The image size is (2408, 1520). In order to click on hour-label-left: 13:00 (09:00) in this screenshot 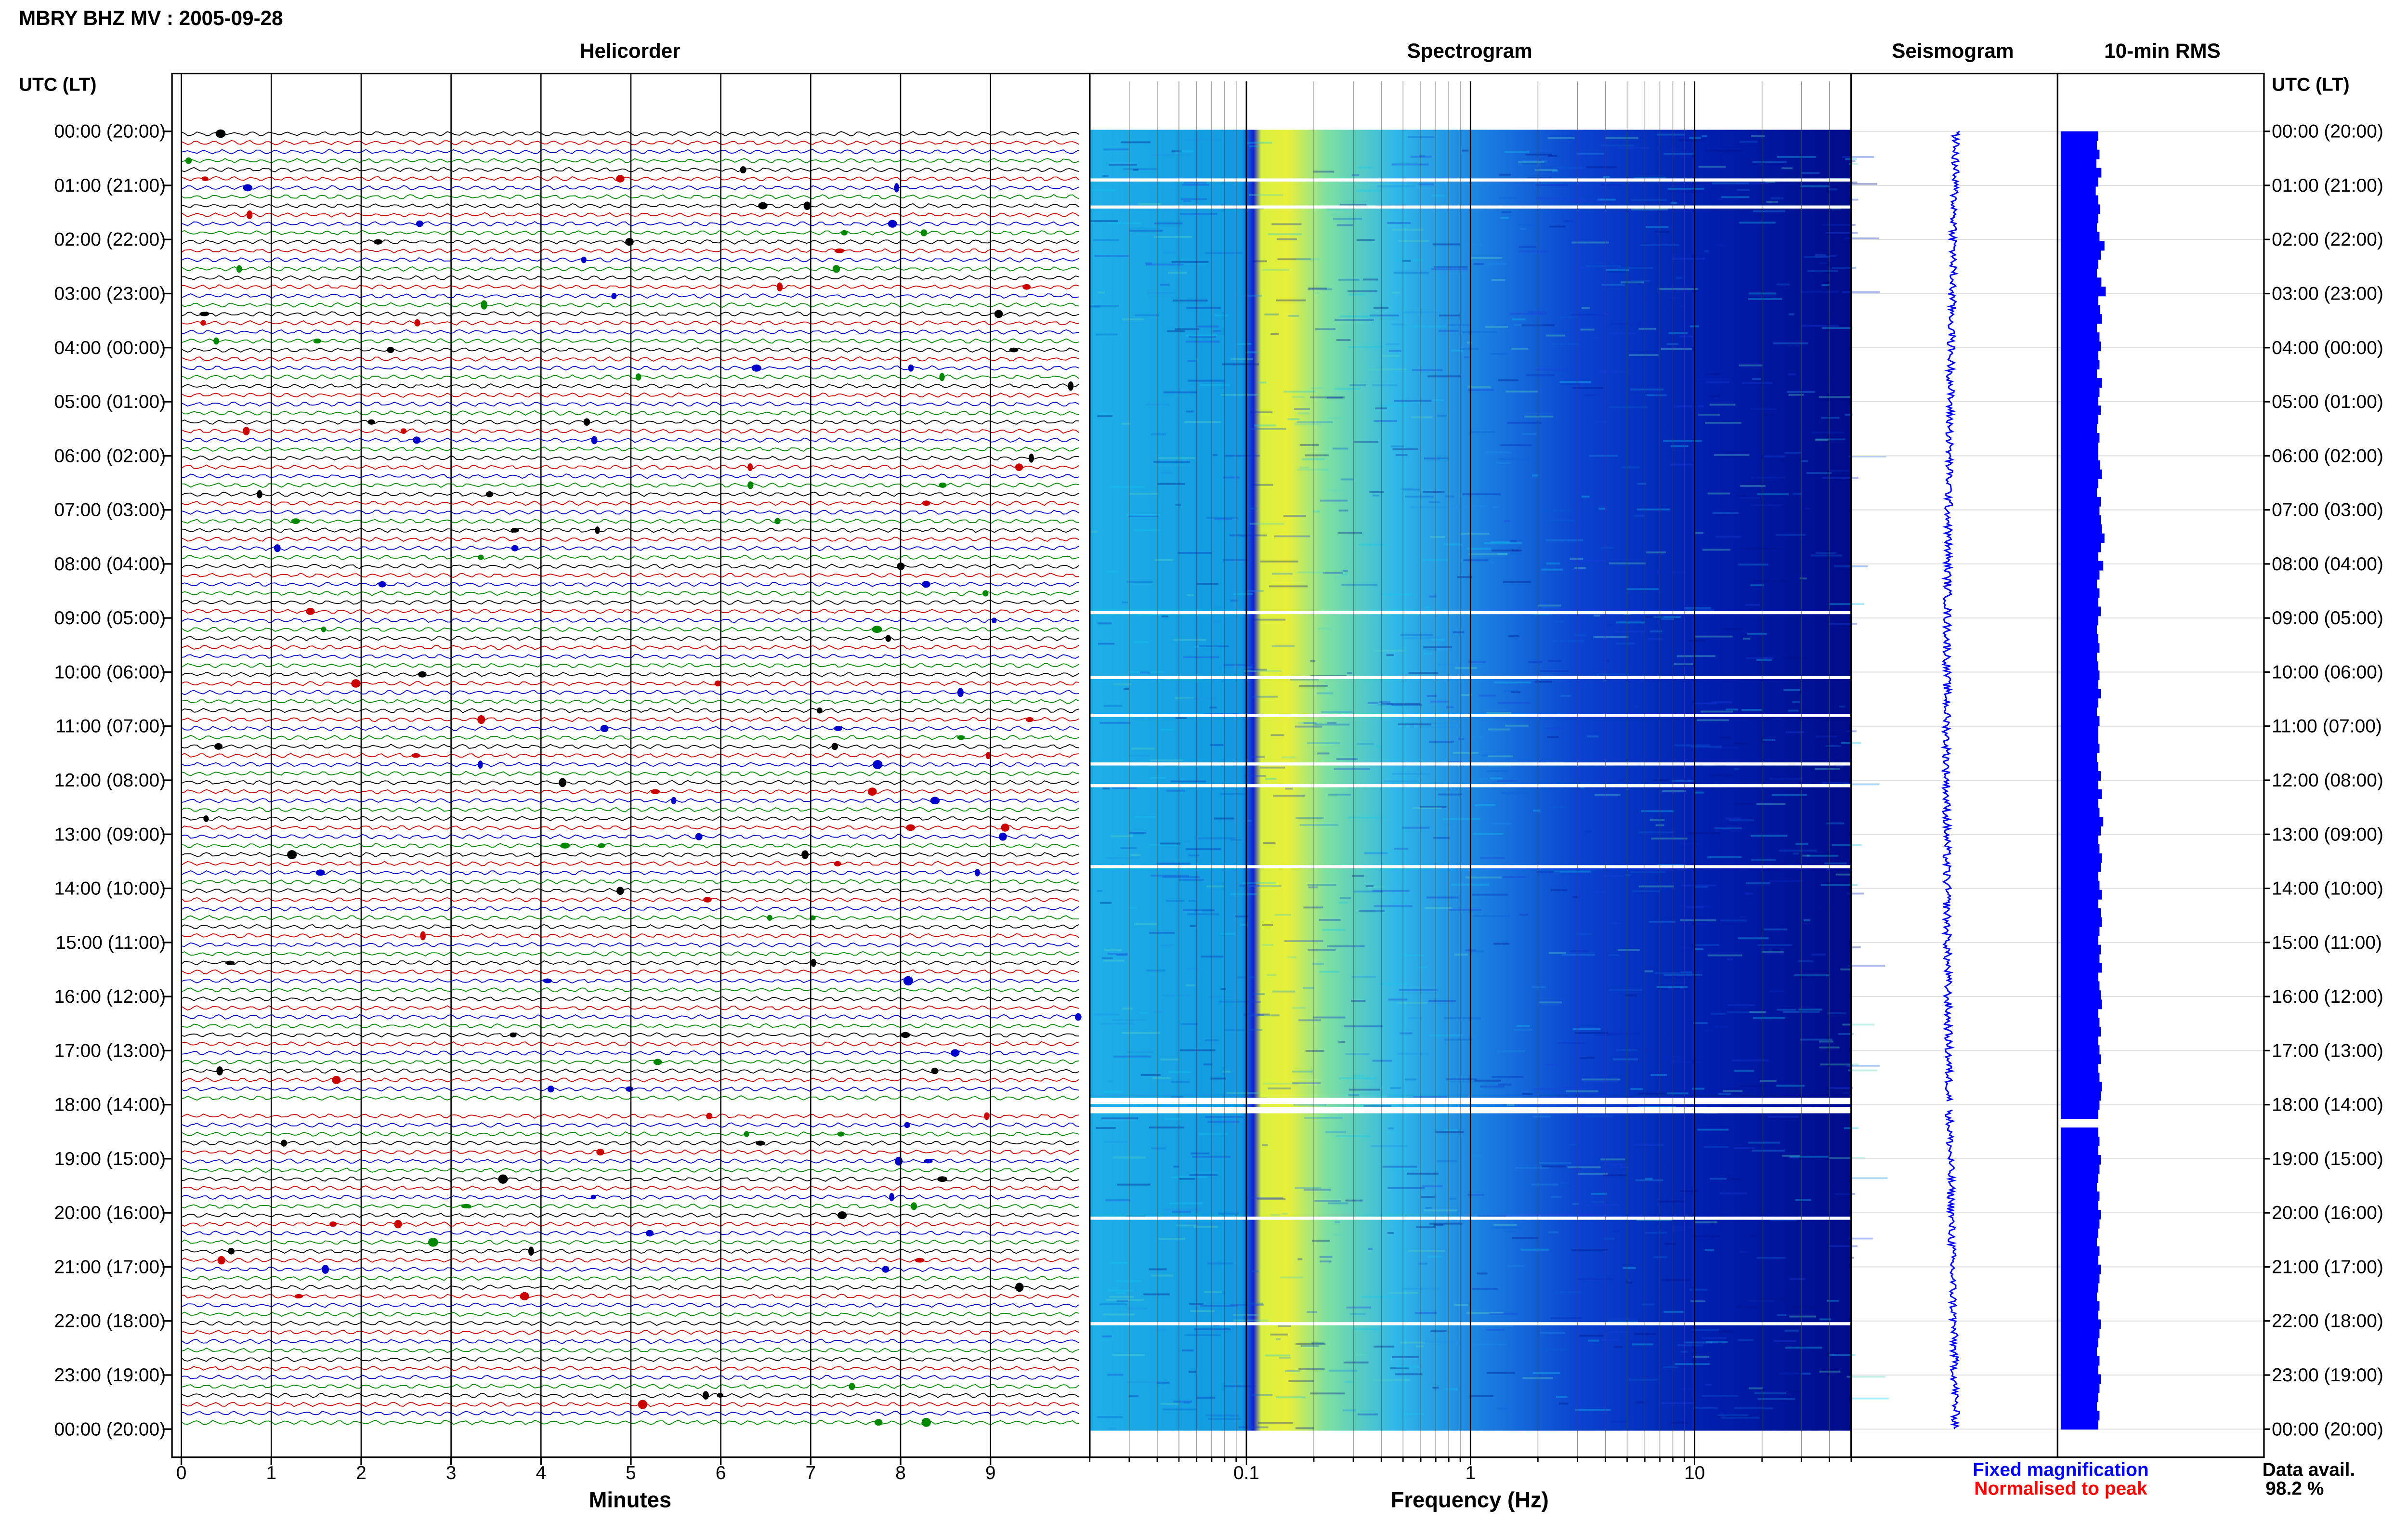, I will do `click(110, 834)`.